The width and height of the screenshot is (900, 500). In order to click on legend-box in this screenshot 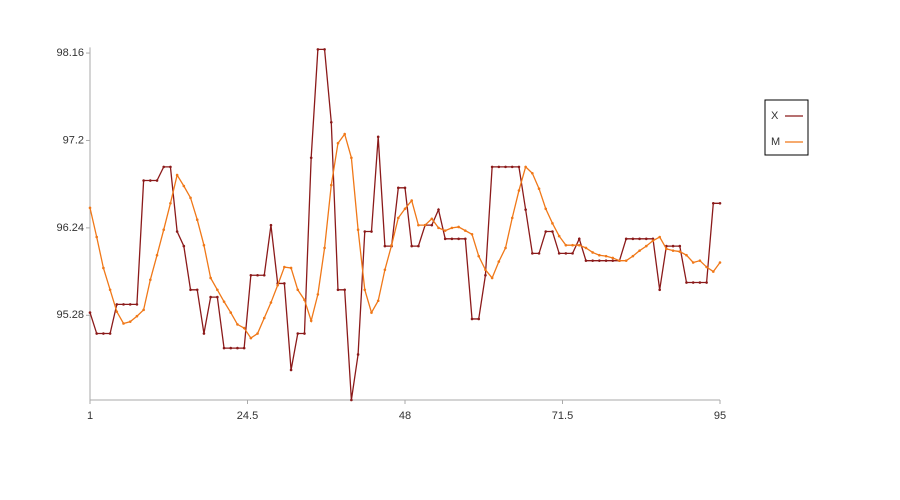, I will do `click(786, 127)`.